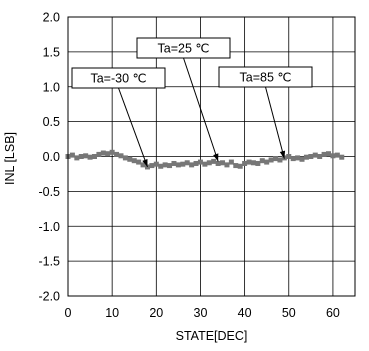 The image size is (369, 351). Describe the element at coordinates (51, 52) in the screenshot. I see `y-tick-label: 1.5` at that location.